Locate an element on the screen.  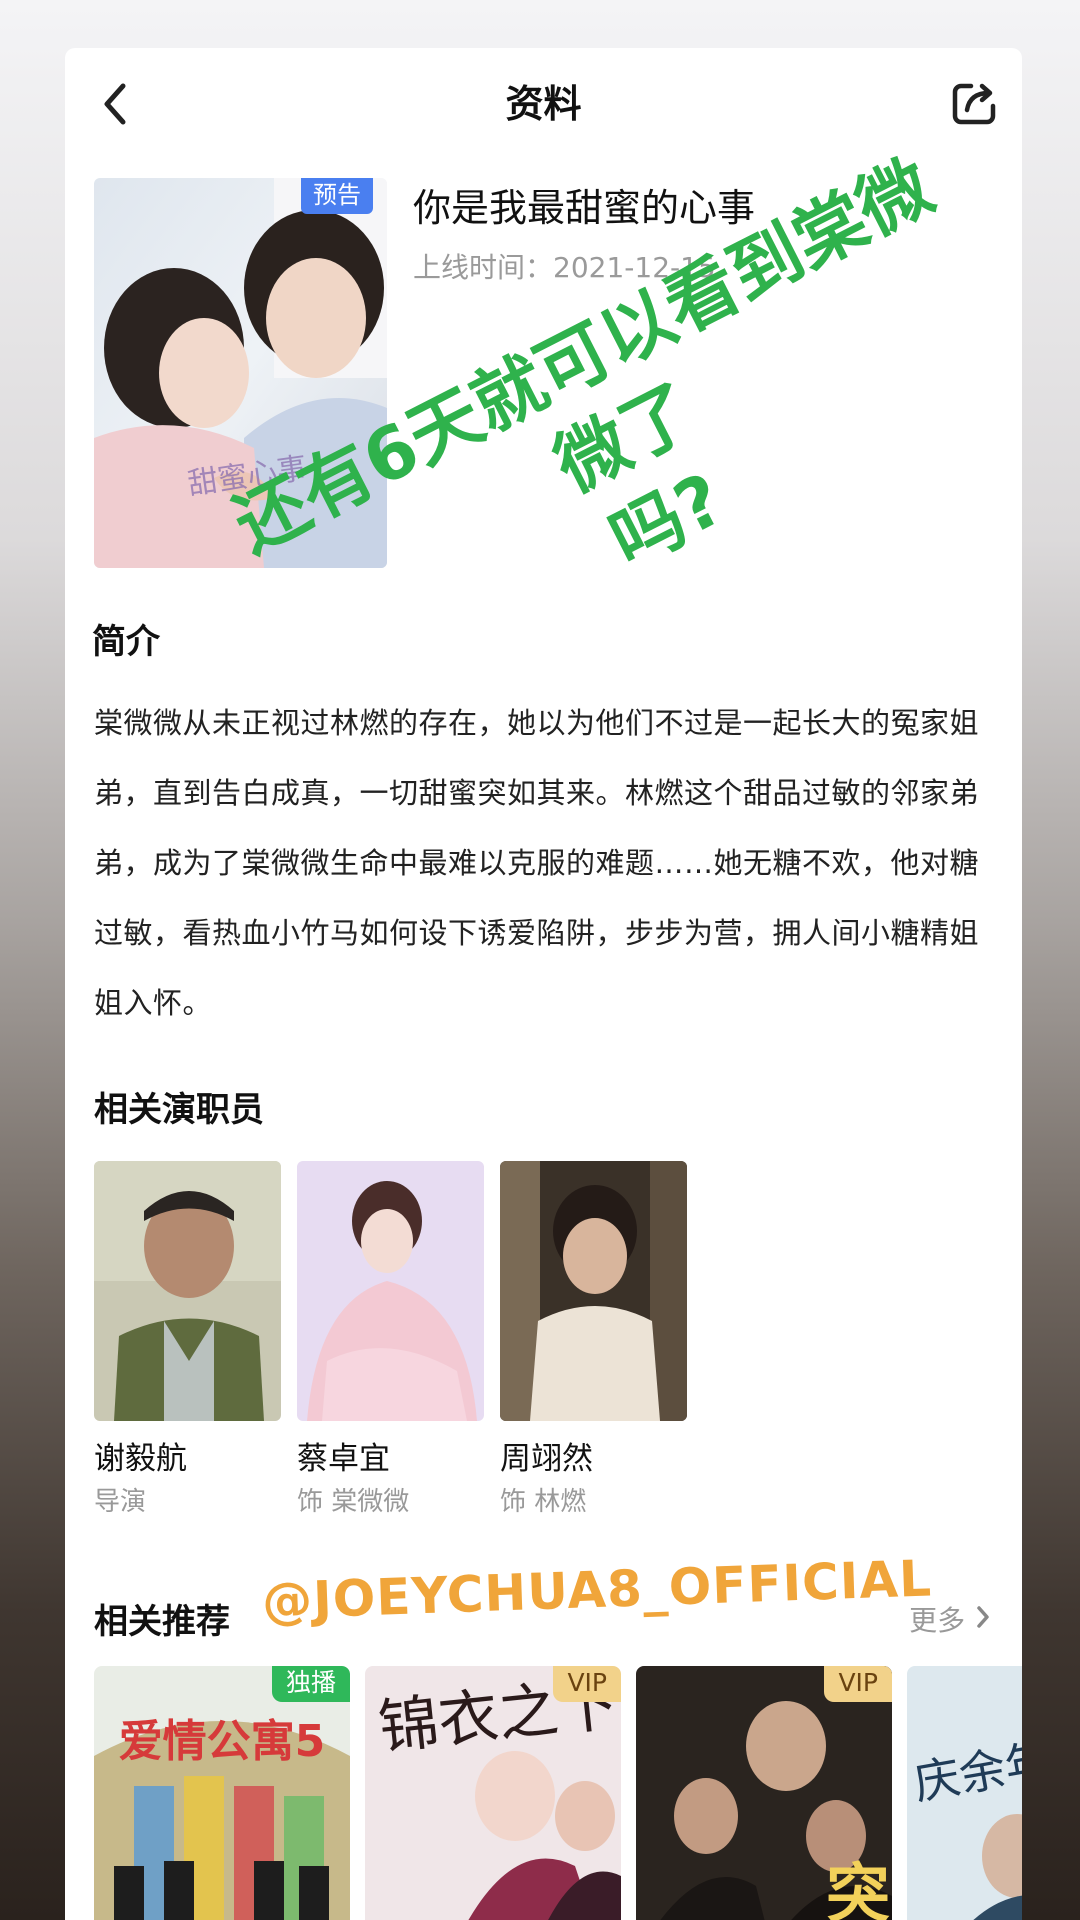
recommend-item: 庆余年 is located at coordinates (964, 1793).